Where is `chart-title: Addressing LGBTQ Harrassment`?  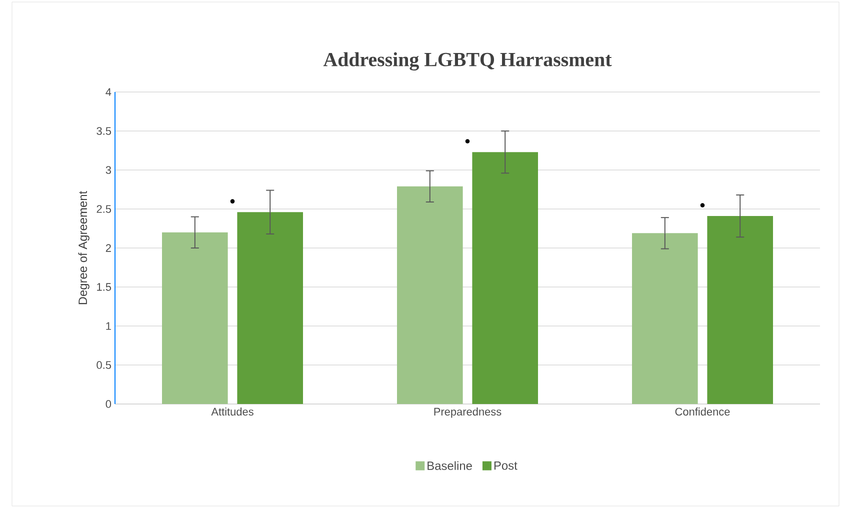 chart-title: Addressing LGBTQ Harrassment is located at coordinates (467, 61).